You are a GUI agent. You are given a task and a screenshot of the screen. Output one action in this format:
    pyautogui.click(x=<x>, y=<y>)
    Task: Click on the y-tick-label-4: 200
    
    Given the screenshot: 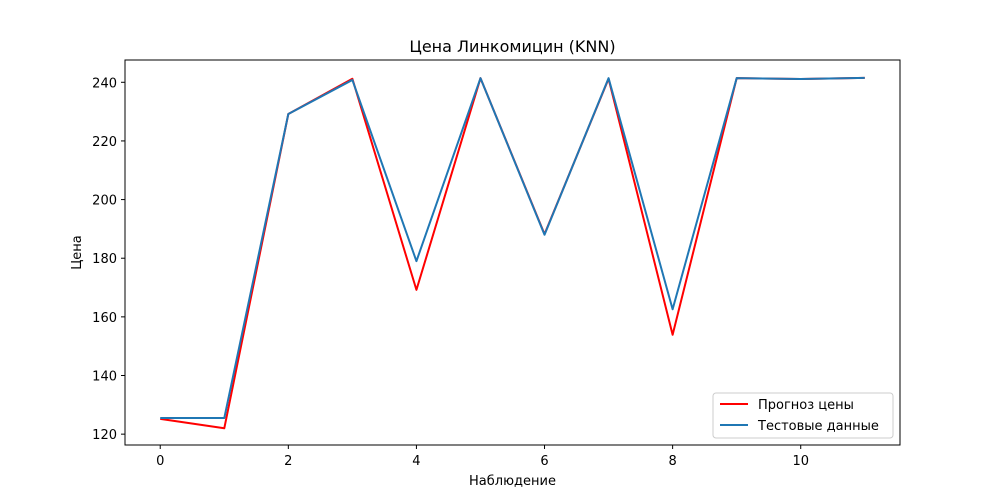 What is the action you would take?
    pyautogui.click(x=104, y=201)
    